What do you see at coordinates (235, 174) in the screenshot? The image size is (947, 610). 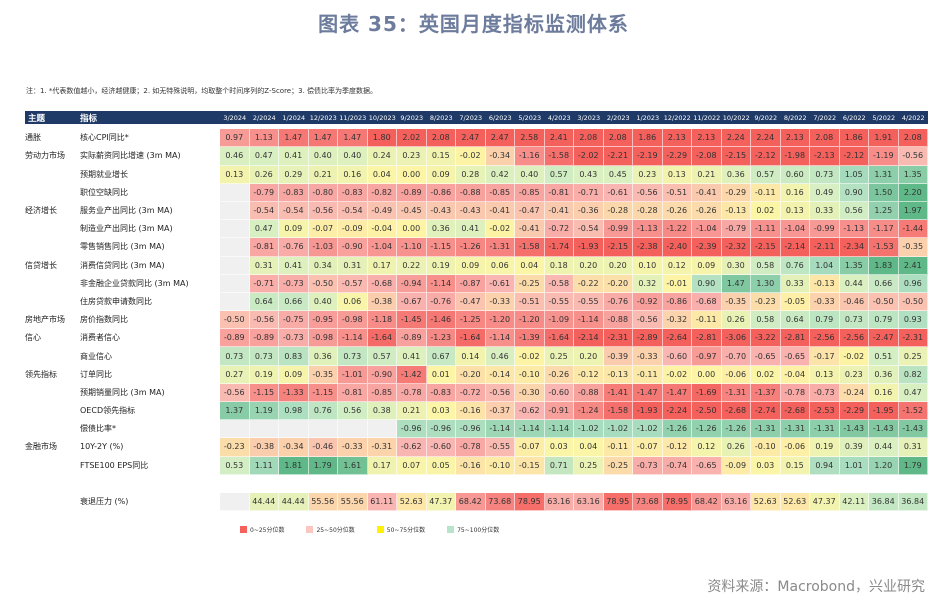 I see `heatmap-cell: 0.13` at bounding box center [235, 174].